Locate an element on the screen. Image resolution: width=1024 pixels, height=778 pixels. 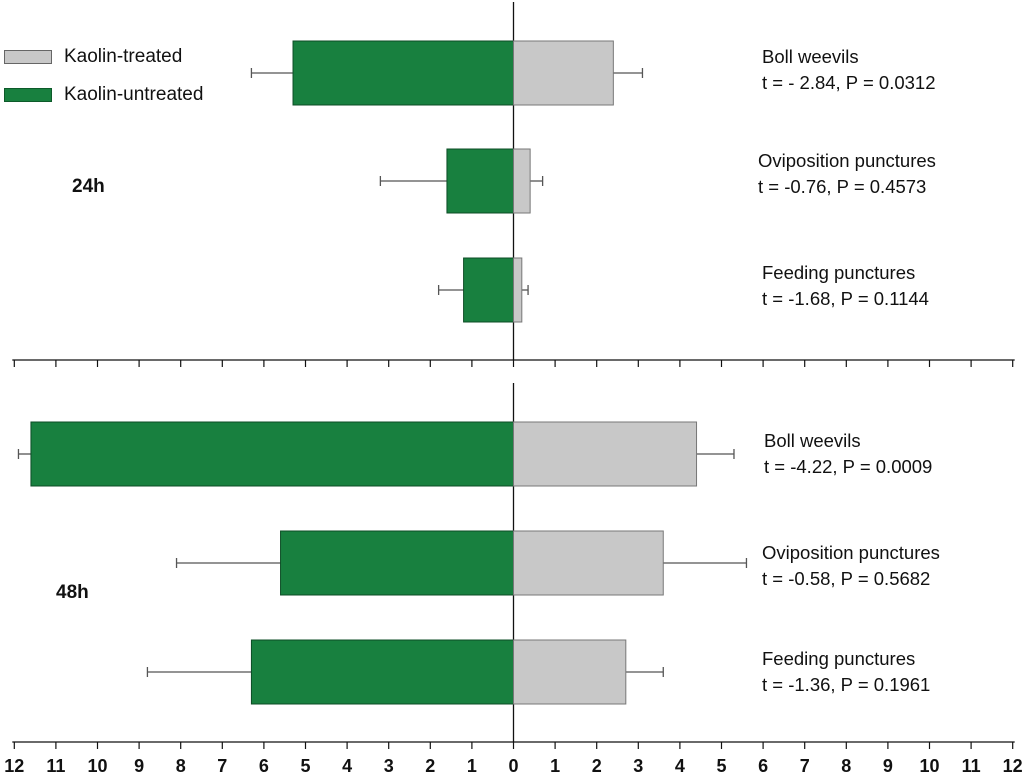
legend-label-treated: Kaolin-treated is located at coordinates (123, 56).